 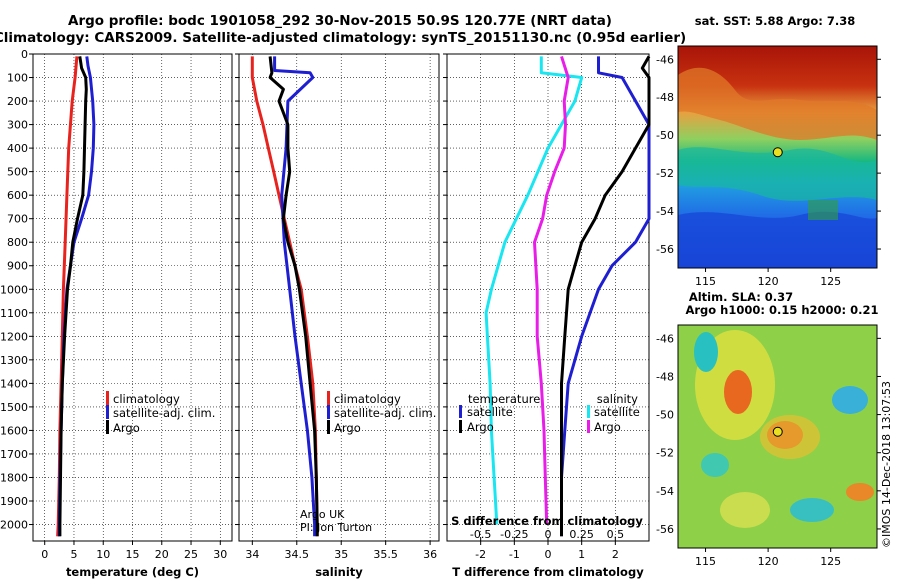 I want to click on legend-title-salinity: salinity, so click(x=617, y=399).